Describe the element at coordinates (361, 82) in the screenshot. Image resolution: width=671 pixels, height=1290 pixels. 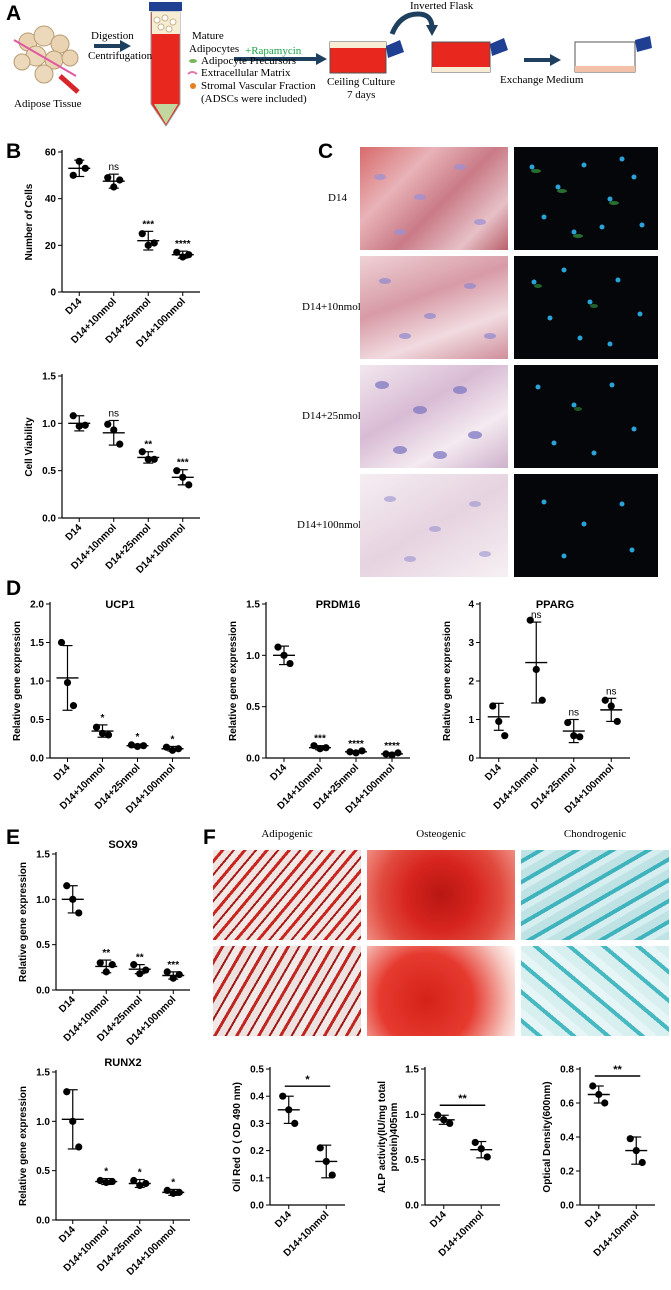
I see `ceiling-culture-label: Ceiling Culture` at that location.